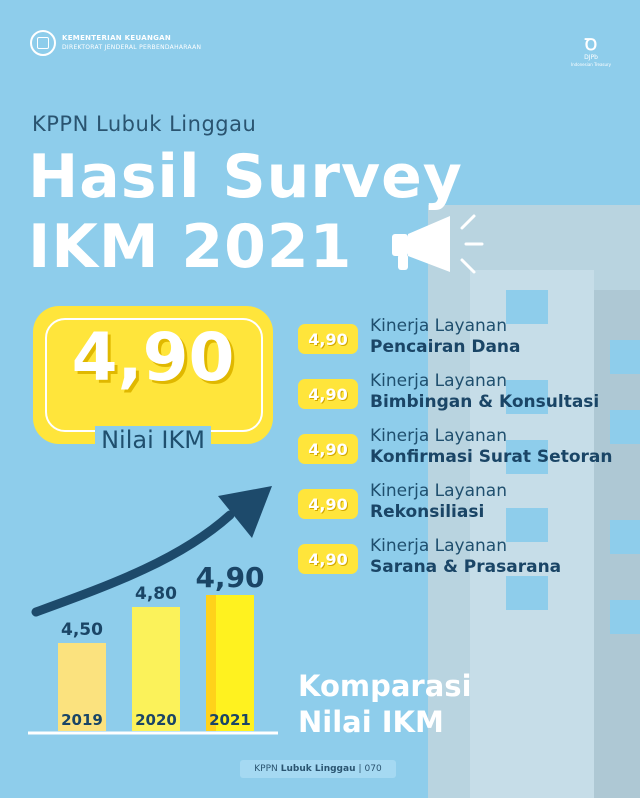 Image resolution: width=640 pixels, height=798 pixels. Describe the element at coordinates (82, 720) in the screenshot. I see `bar-category-label: 2019` at that location.